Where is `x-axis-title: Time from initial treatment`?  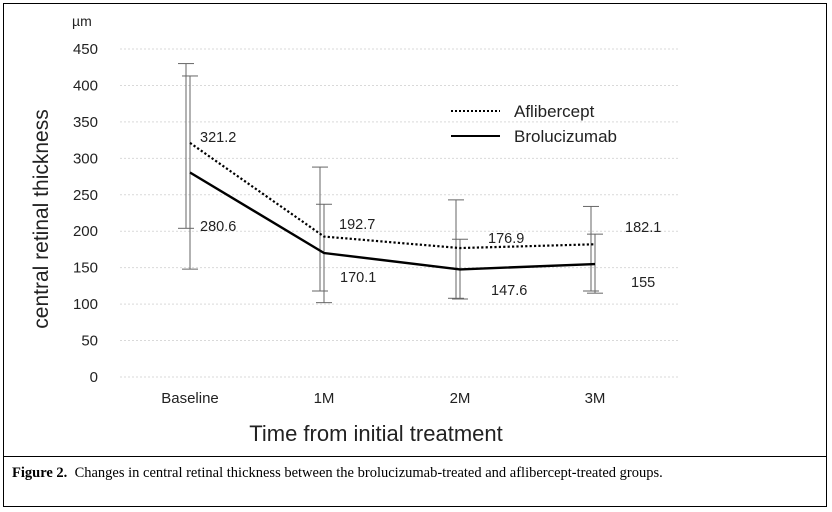
x-axis-title: Time from initial treatment is located at coordinates (375, 433).